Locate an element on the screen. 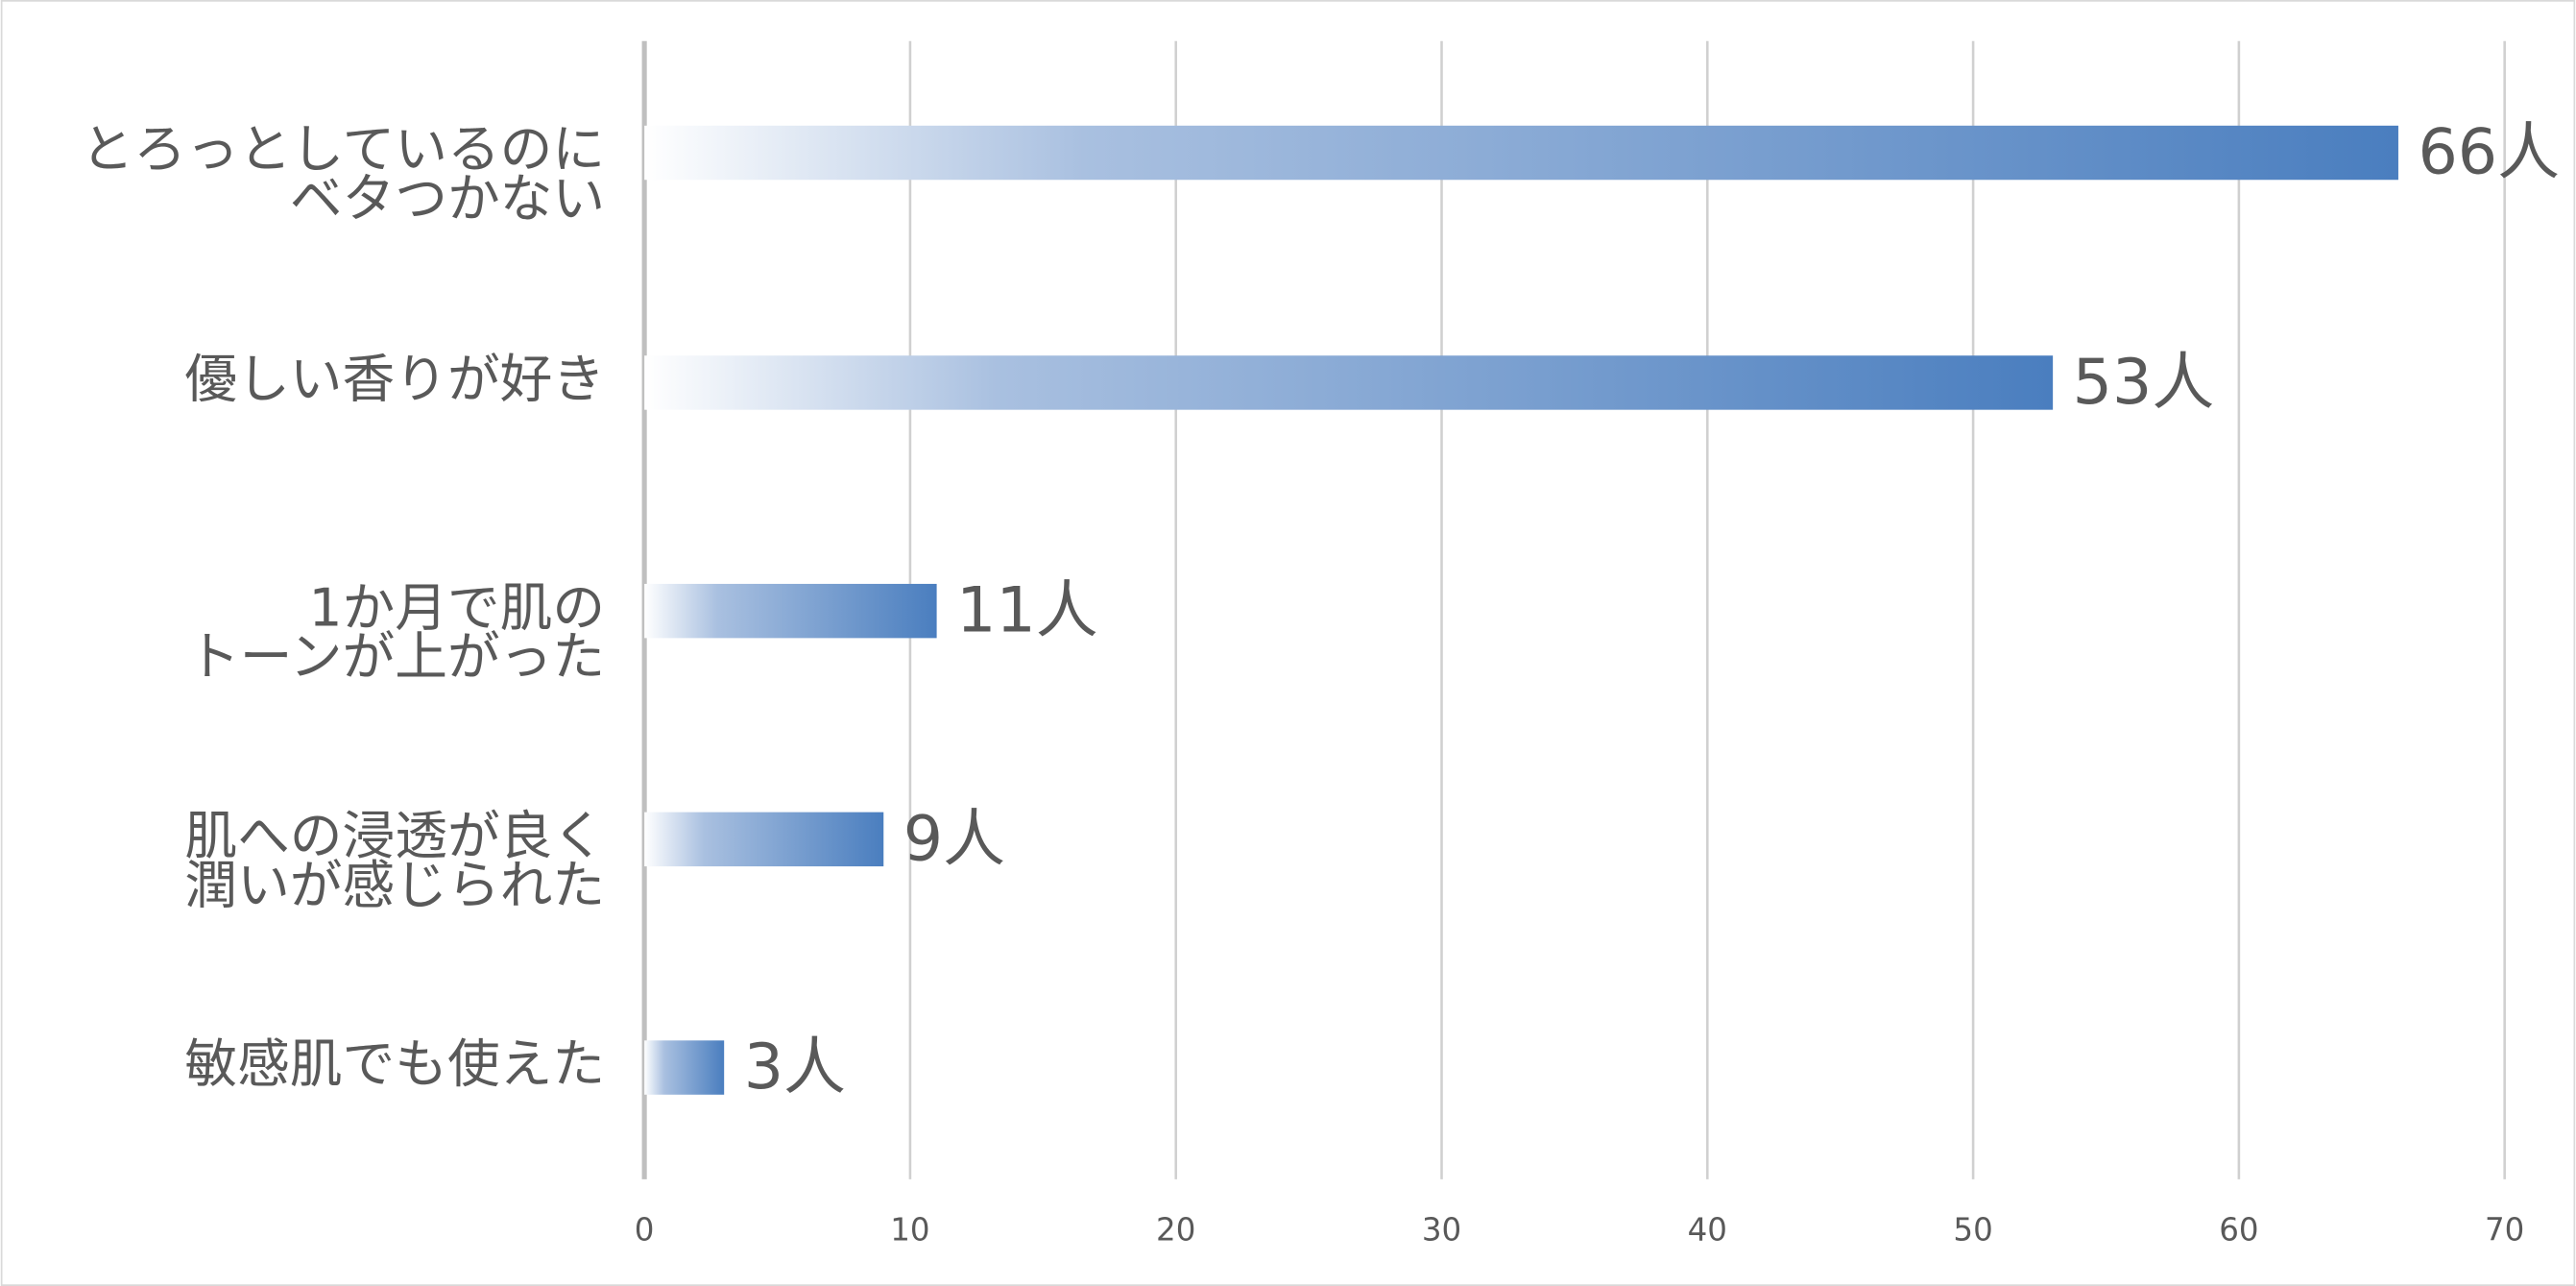  y-tick-label: 敏感肌でも使えた is located at coordinates (394, 1064).